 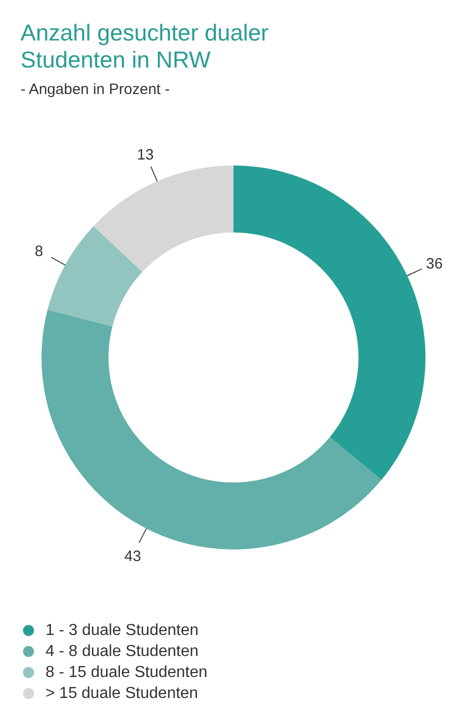 What do you see at coordinates (434, 263) in the screenshot?
I see `data-label: 36` at bounding box center [434, 263].